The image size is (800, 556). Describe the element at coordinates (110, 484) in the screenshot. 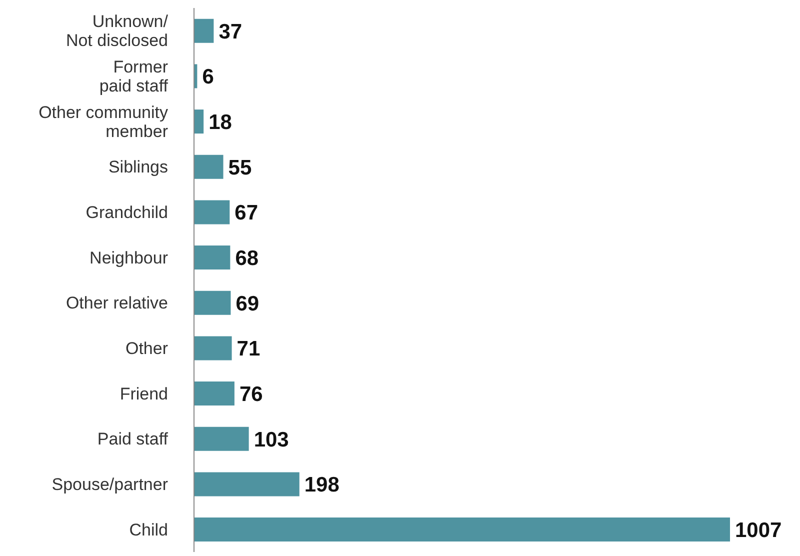

I see `y-tick-label: Spouse/partner` at that location.